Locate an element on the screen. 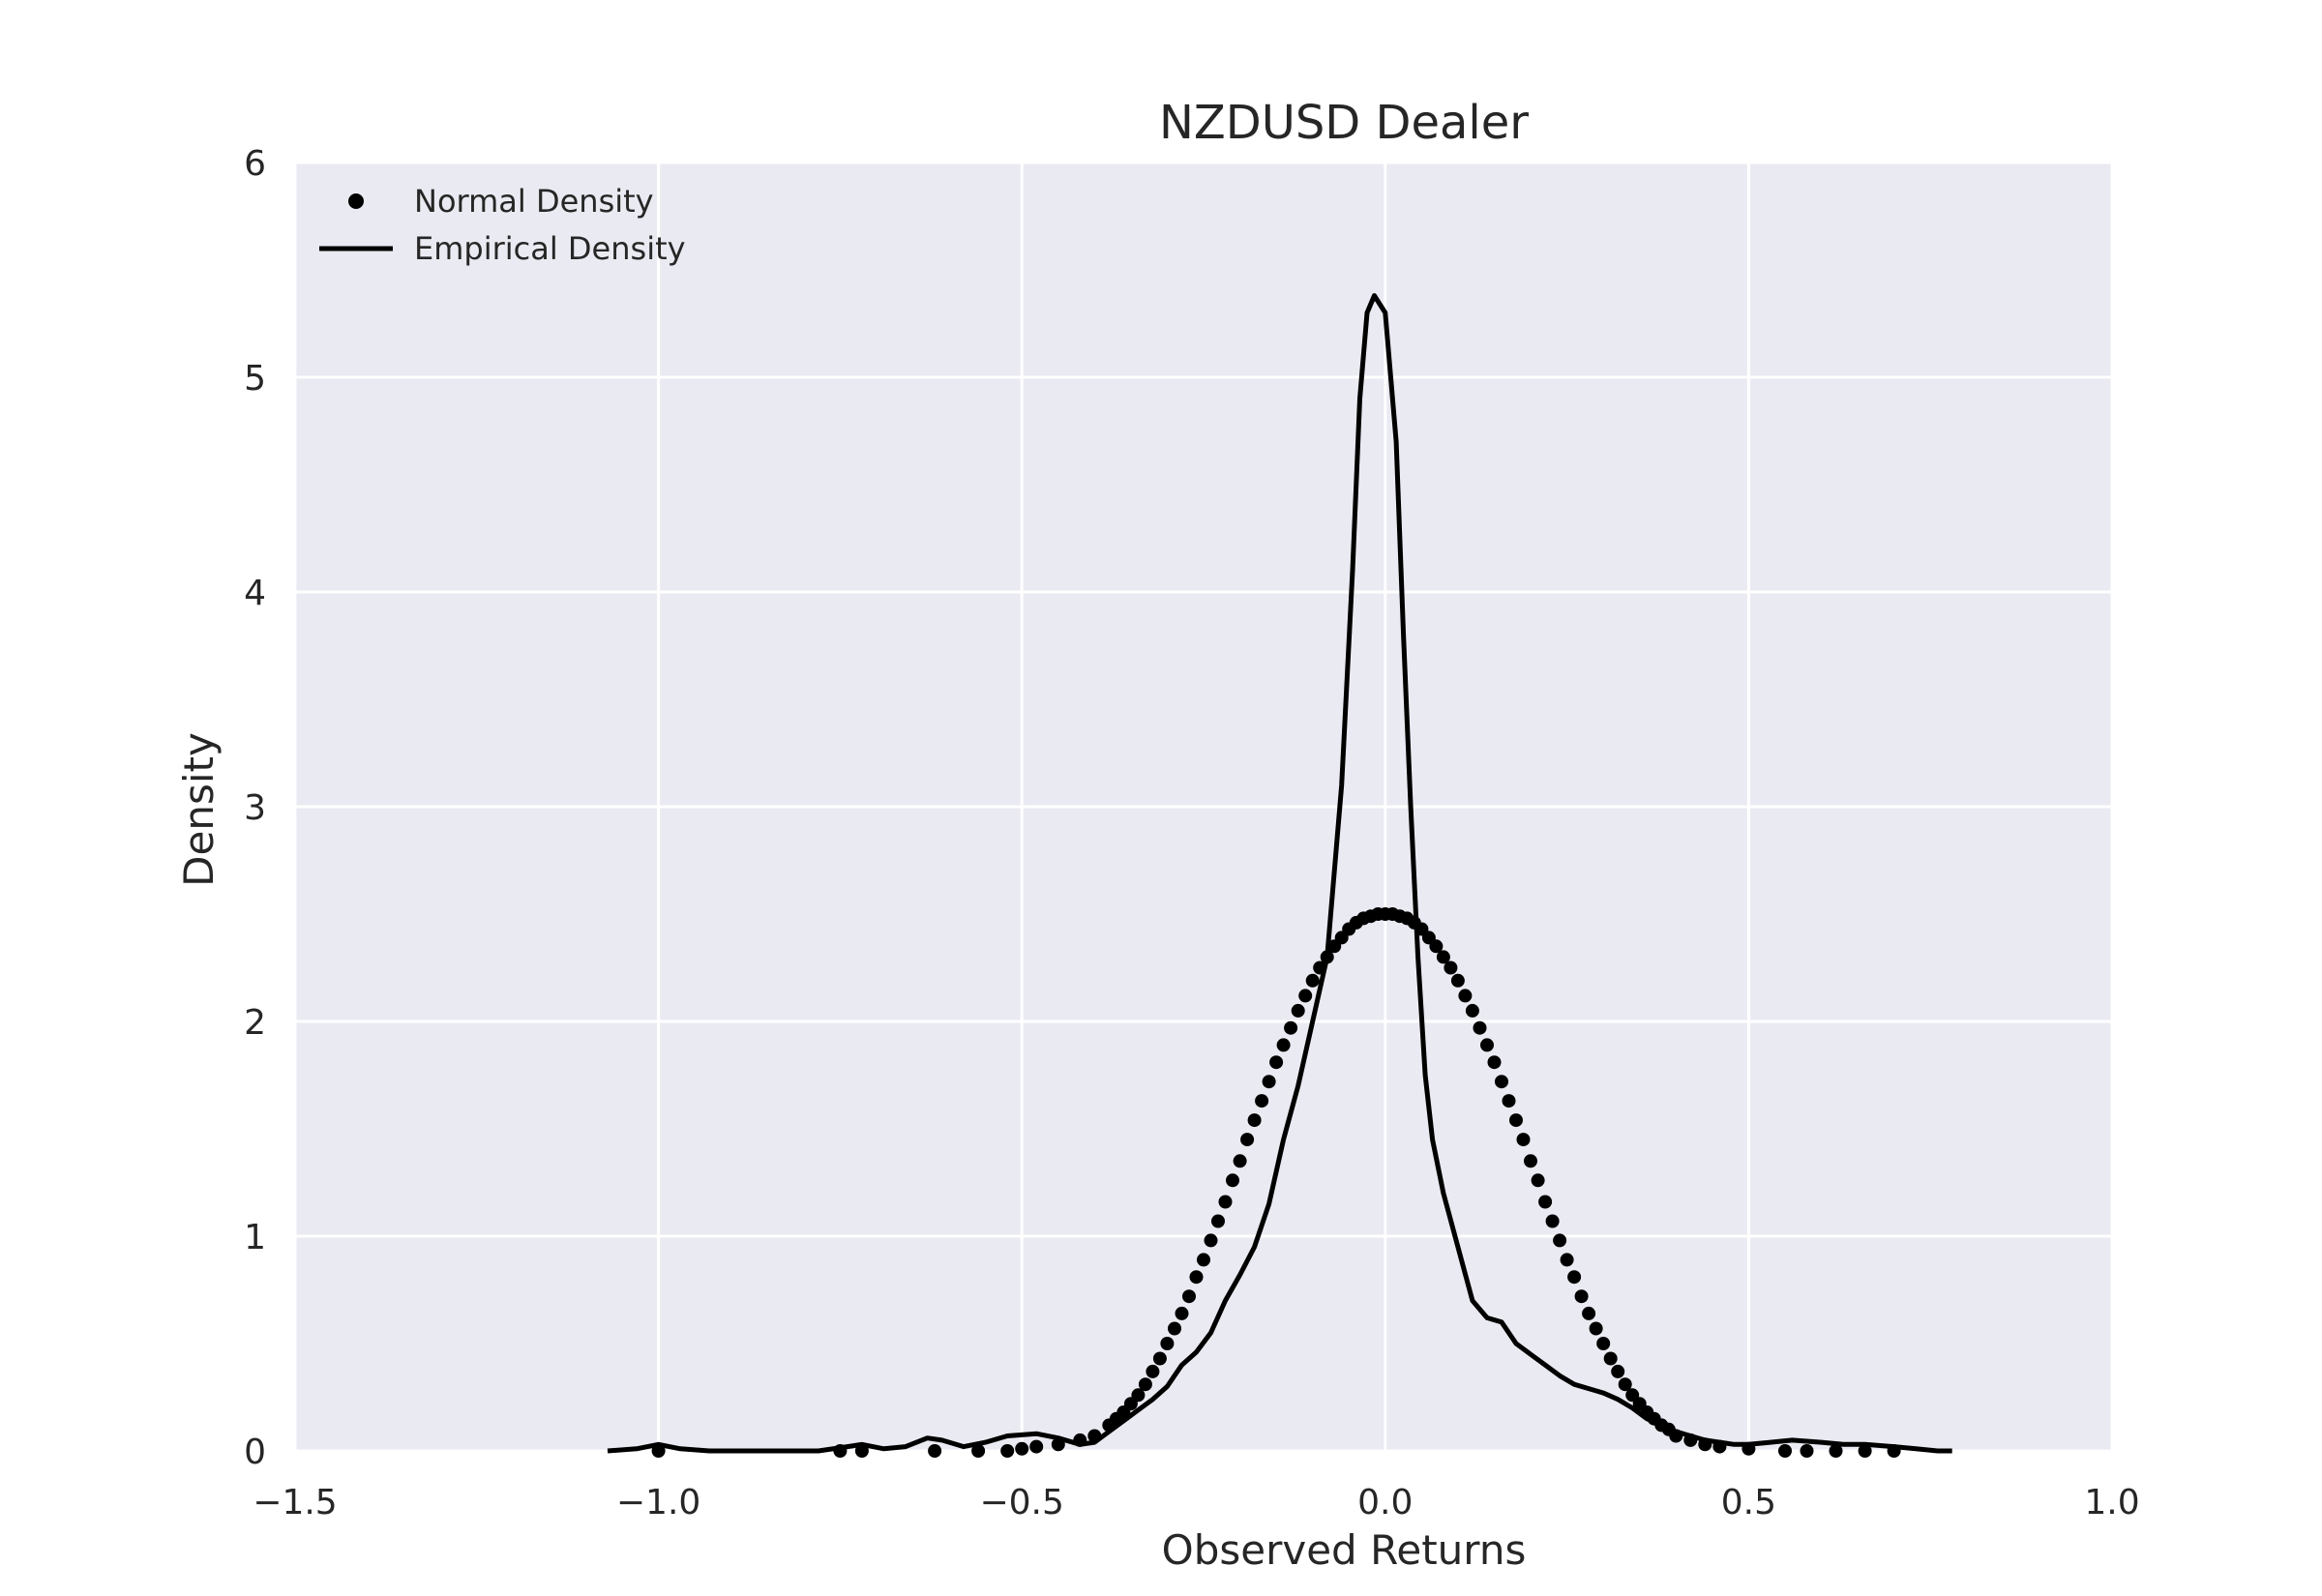 The image size is (2322, 1596). x-tick-label: 0.5 is located at coordinates (1748, 1502).